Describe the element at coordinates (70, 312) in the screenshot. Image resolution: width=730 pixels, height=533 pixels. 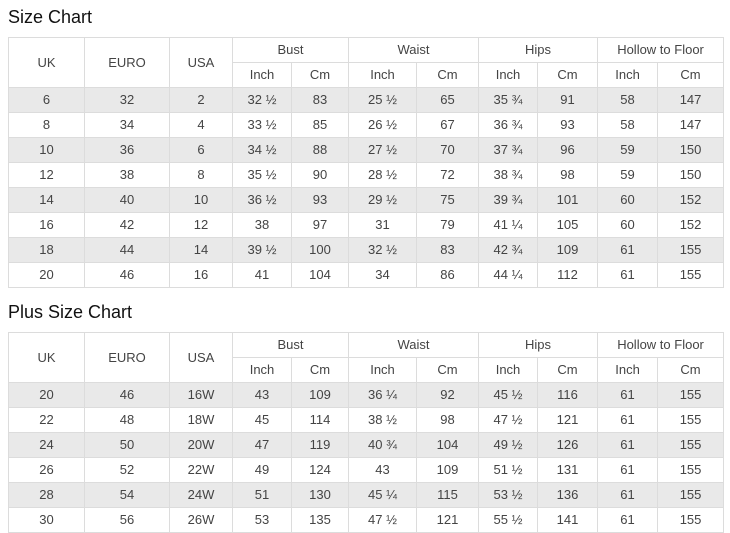
I see `plus-size-chart-title: Plus Size Chart` at that location.